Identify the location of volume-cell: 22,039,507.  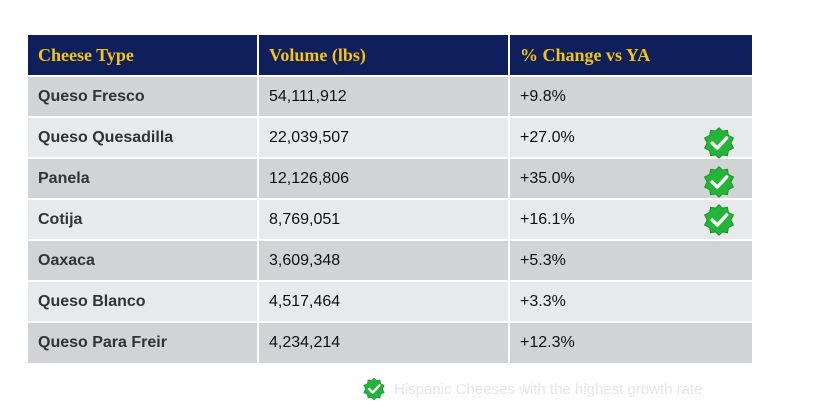
(384, 137).